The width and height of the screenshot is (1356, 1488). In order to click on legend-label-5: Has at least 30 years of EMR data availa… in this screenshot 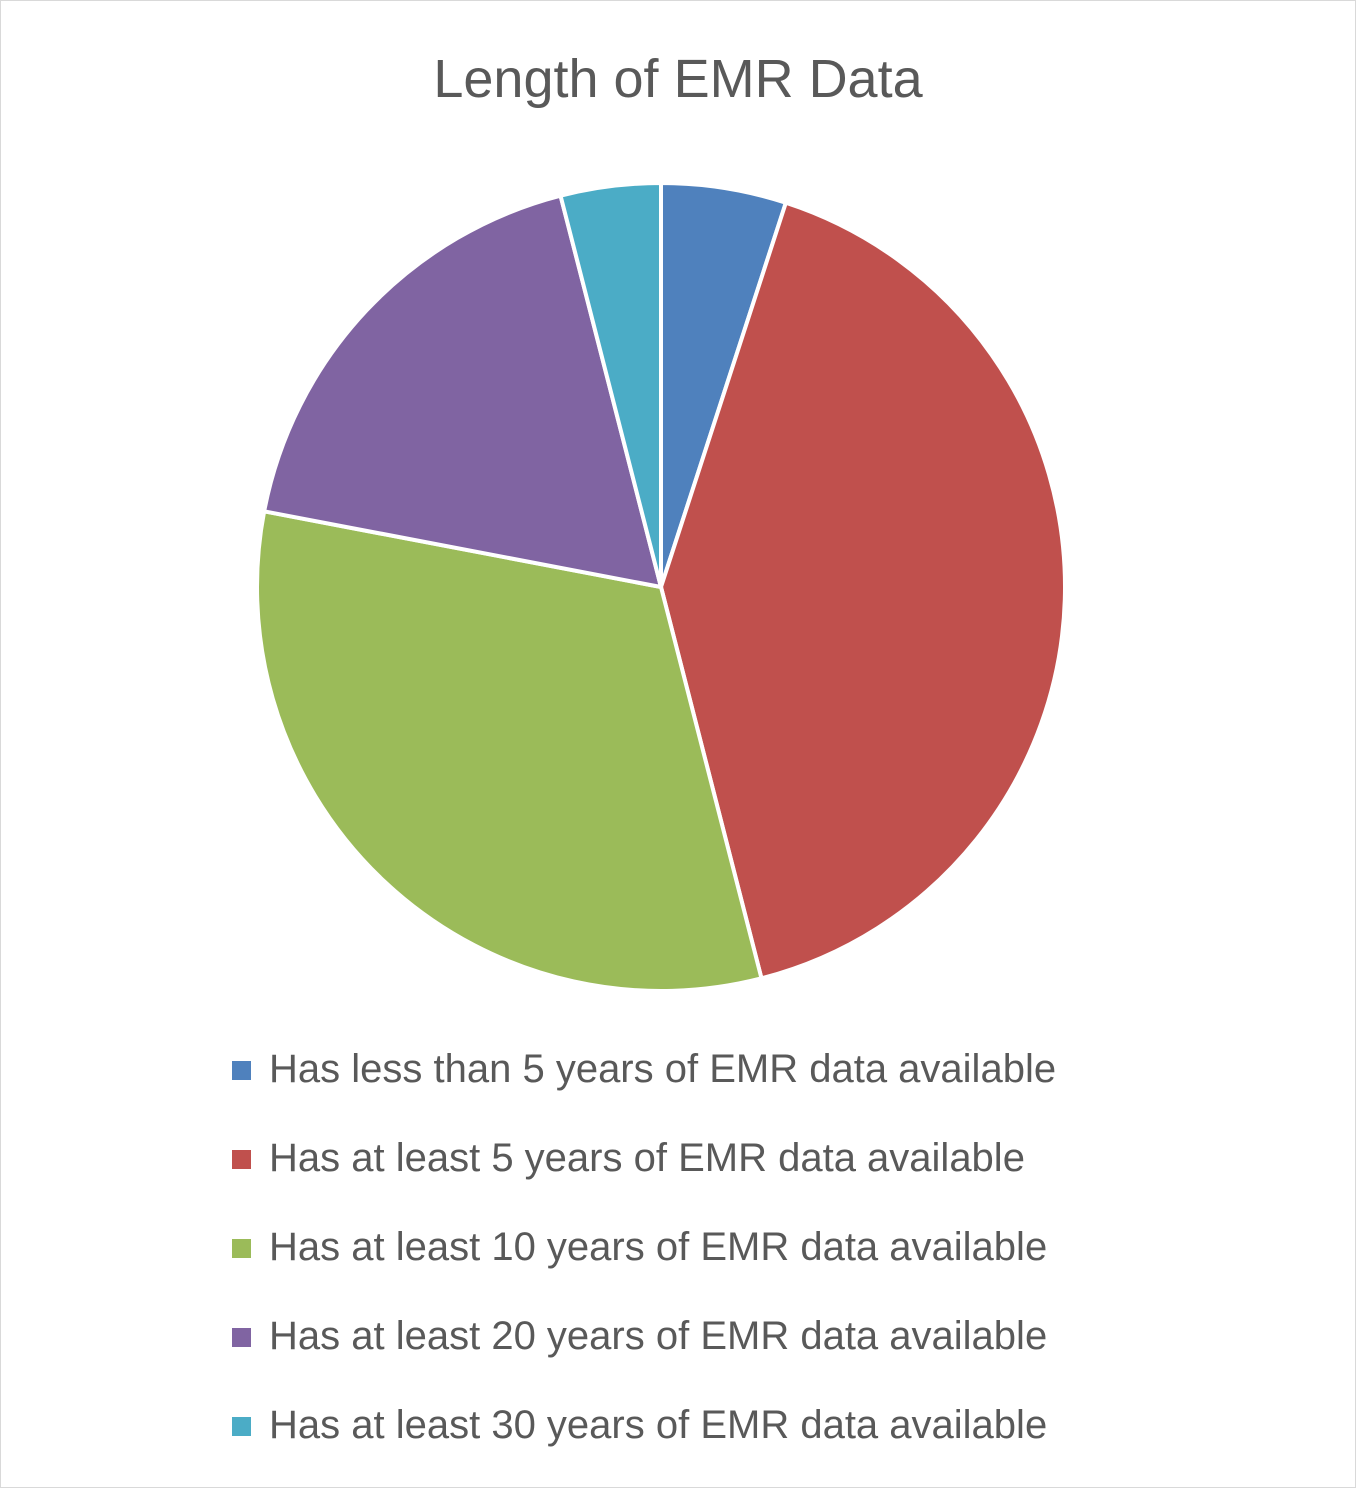, I will do `click(658, 1425)`.